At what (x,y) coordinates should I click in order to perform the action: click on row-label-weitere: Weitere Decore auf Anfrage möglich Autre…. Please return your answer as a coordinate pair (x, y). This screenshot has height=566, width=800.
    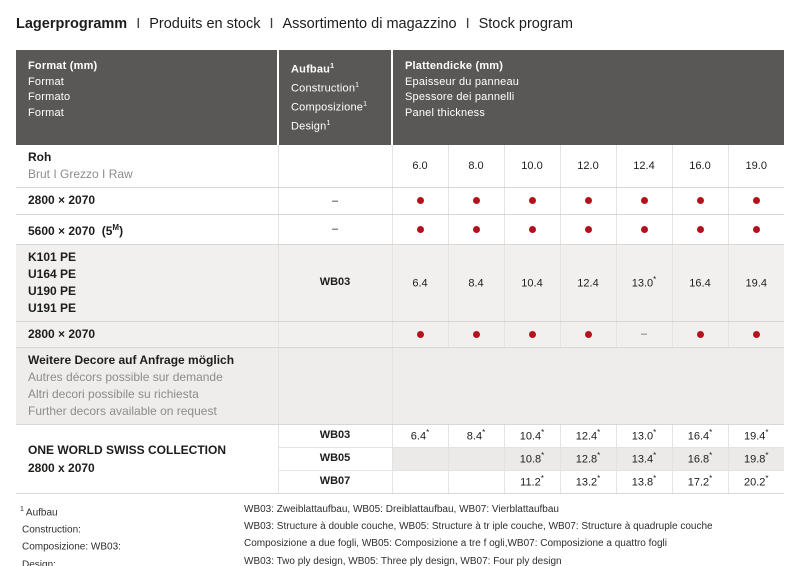
    Looking at the image, I should click on (147, 386).